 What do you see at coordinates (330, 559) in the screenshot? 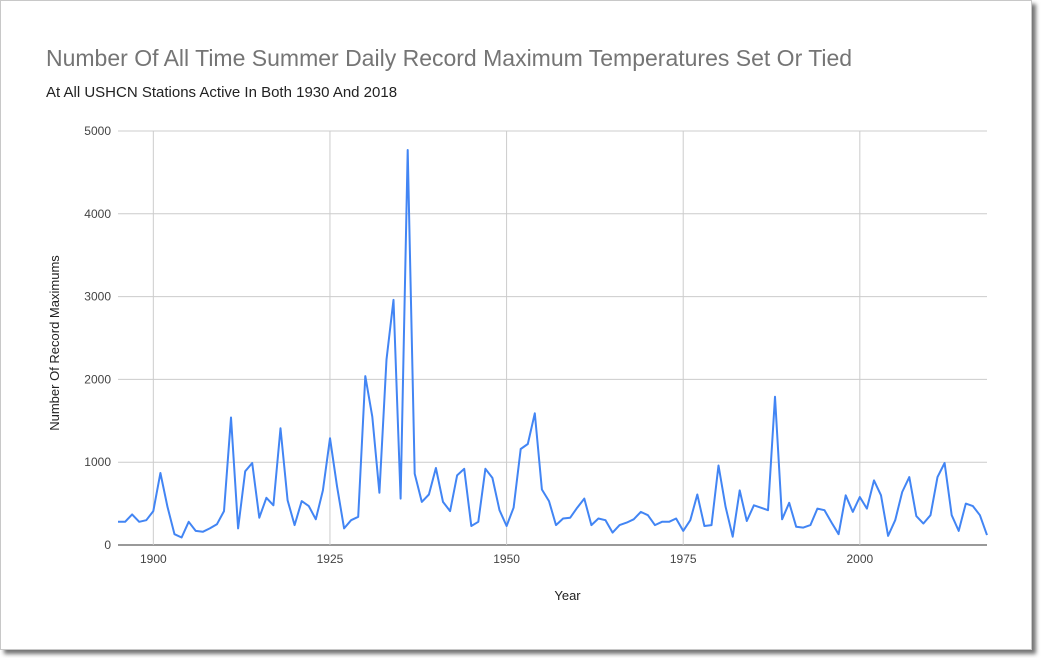
I see `x-tick-label: 1925` at bounding box center [330, 559].